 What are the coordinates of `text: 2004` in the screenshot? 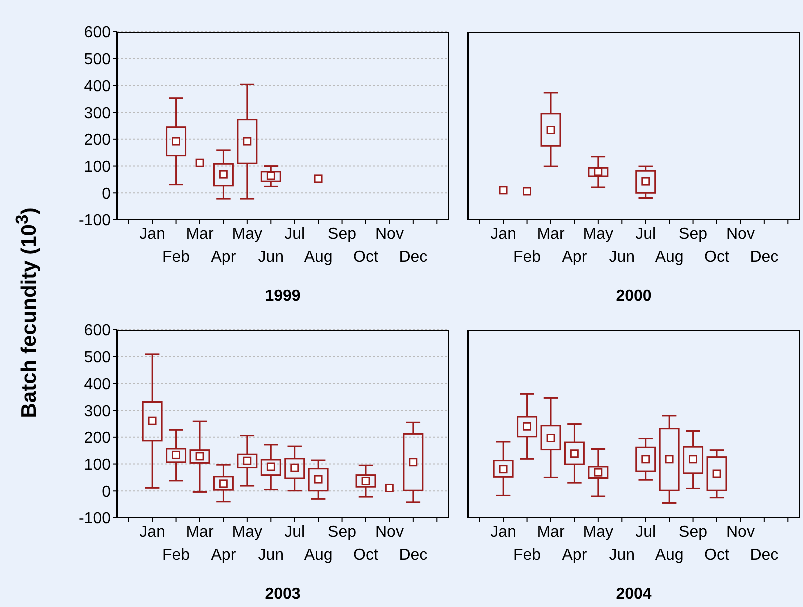 It's located at (634, 595).